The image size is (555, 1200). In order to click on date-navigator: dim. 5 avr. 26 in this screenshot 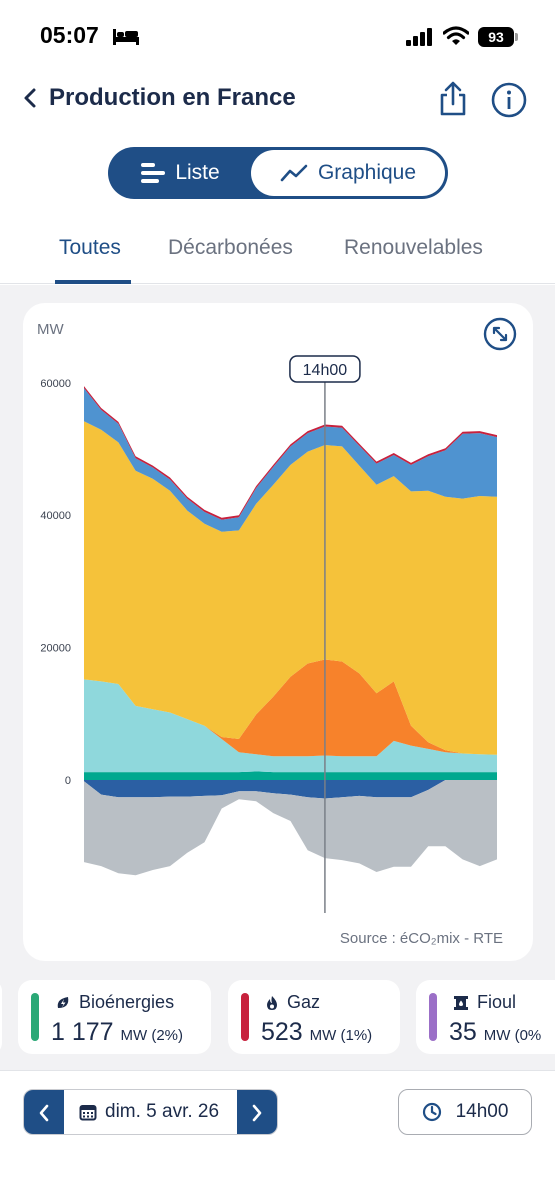, I will do `click(150, 1112)`.